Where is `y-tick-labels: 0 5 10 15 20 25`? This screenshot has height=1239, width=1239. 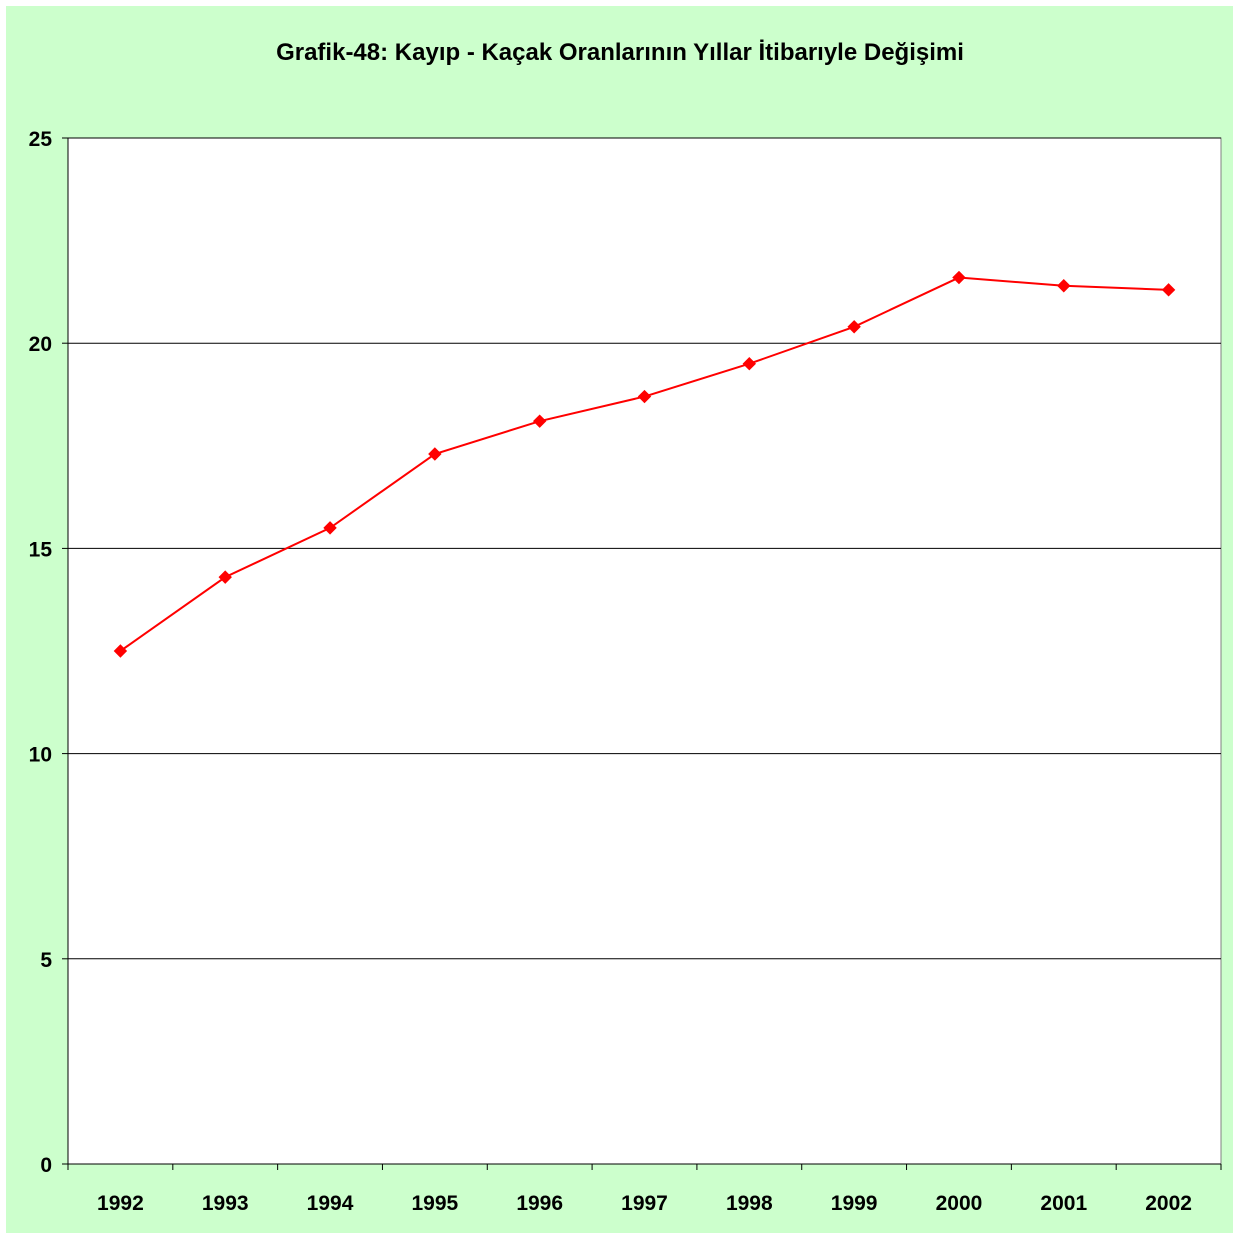 y-tick-labels: 0 5 10 15 20 25 is located at coordinates (41, 652).